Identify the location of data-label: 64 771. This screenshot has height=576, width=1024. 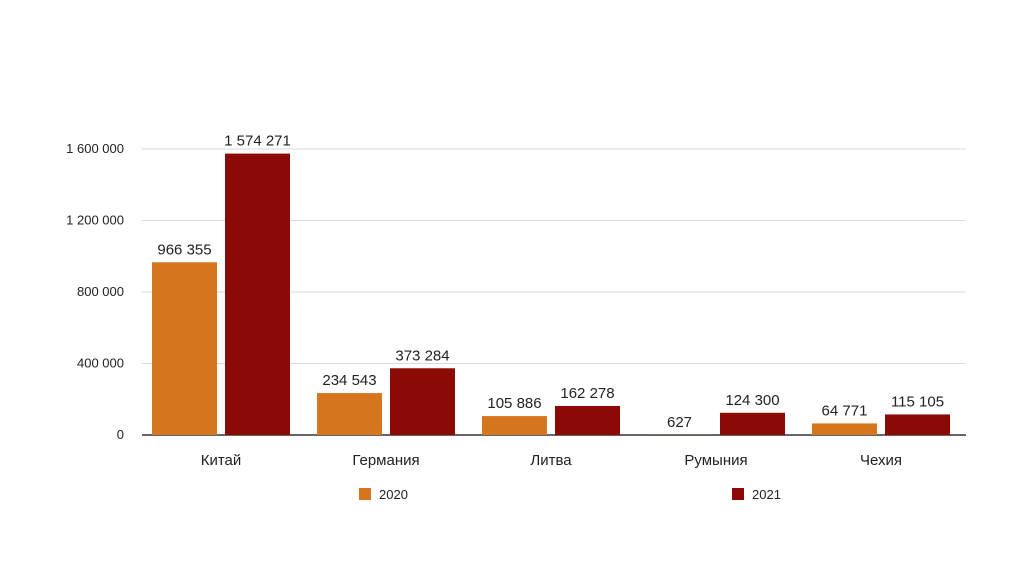
(845, 410).